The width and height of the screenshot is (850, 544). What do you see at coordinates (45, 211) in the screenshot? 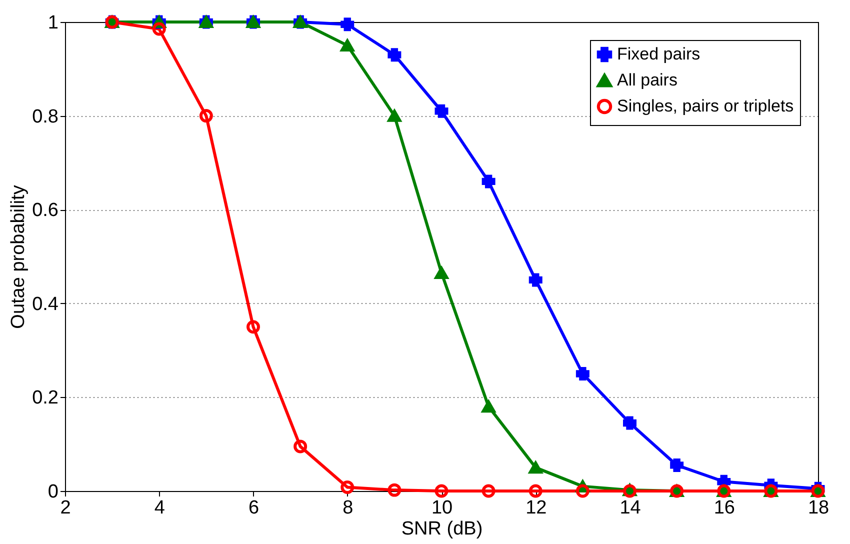
I see `y-tick-label: 0.6` at bounding box center [45, 211].